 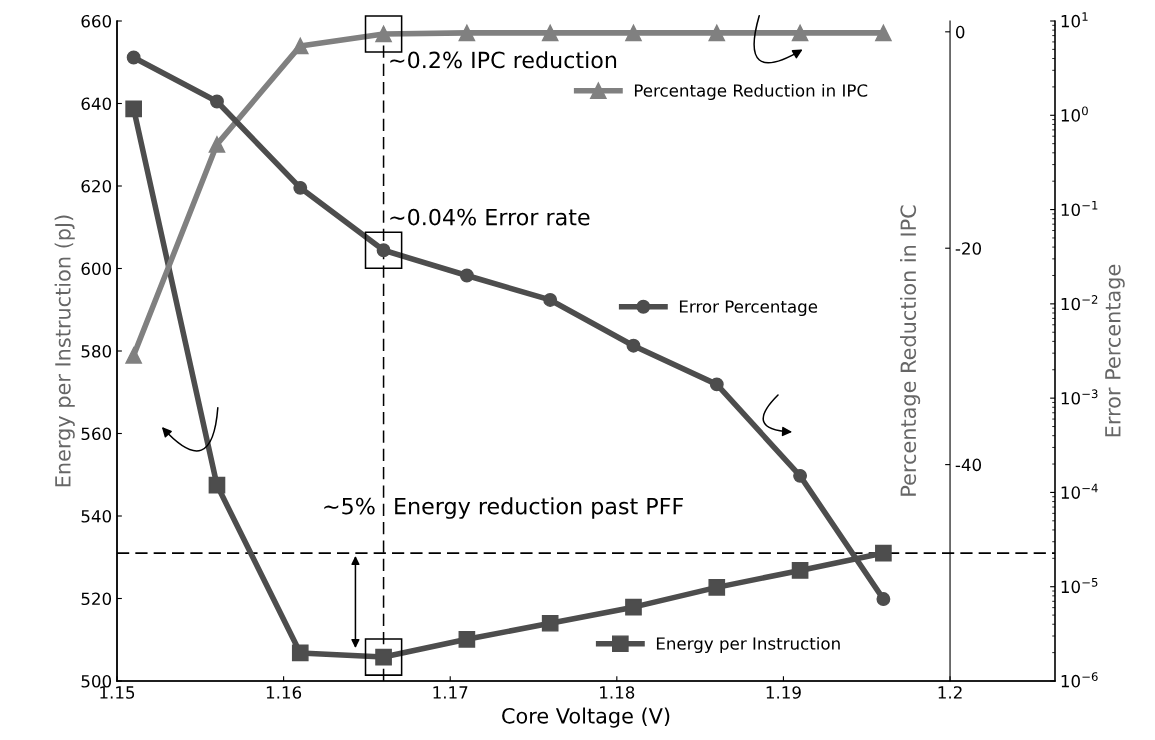 What do you see at coordinates (1079, 397) in the screenshot?
I see `y3-tick-label: 10$^{−3}$` at bounding box center [1079, 397].